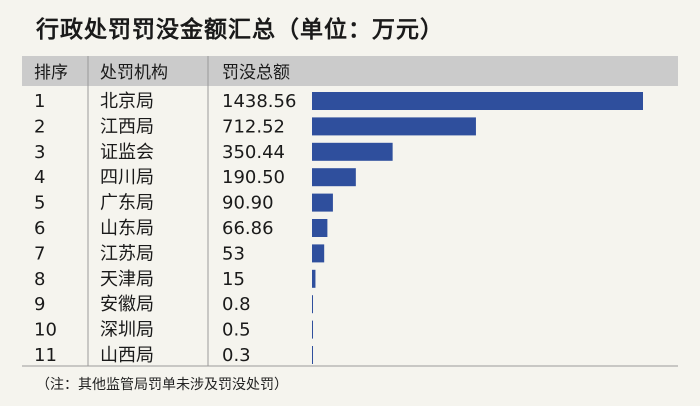  What do you see at coordinates (253, 126) in the screenshot?
I see `value-label: 712.52` at bounding box center [253, 126].